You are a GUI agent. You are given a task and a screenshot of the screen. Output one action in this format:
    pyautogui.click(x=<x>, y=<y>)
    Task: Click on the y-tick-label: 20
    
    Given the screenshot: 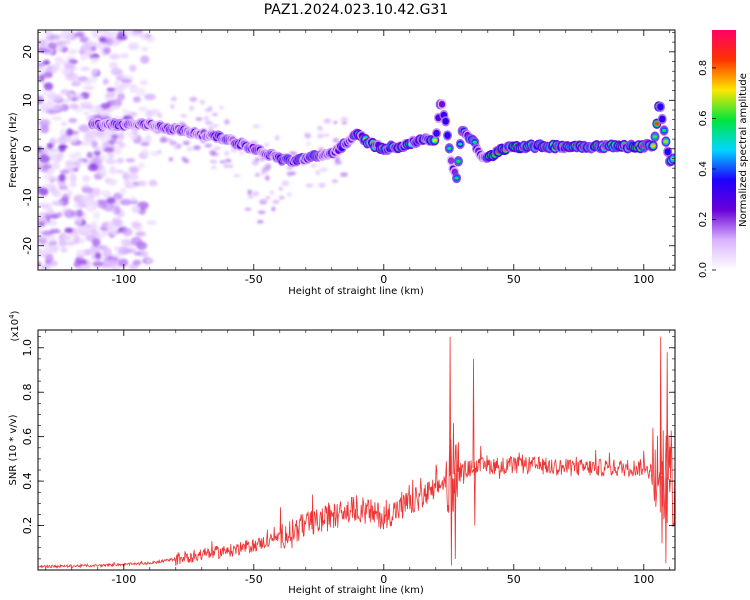 What is the action you would take?
    pyautogui.click(x=27, y=52)
    